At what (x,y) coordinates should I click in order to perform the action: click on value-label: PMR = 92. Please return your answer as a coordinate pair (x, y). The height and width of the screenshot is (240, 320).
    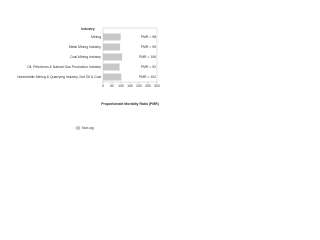
    Looking at the image, I should click on (148, 67).